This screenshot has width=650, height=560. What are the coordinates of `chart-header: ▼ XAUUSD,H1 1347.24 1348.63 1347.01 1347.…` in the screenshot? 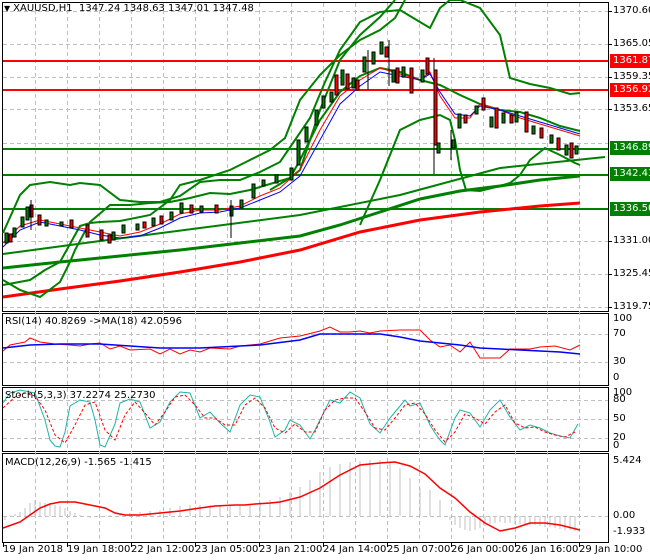 It's located at (129, 9).